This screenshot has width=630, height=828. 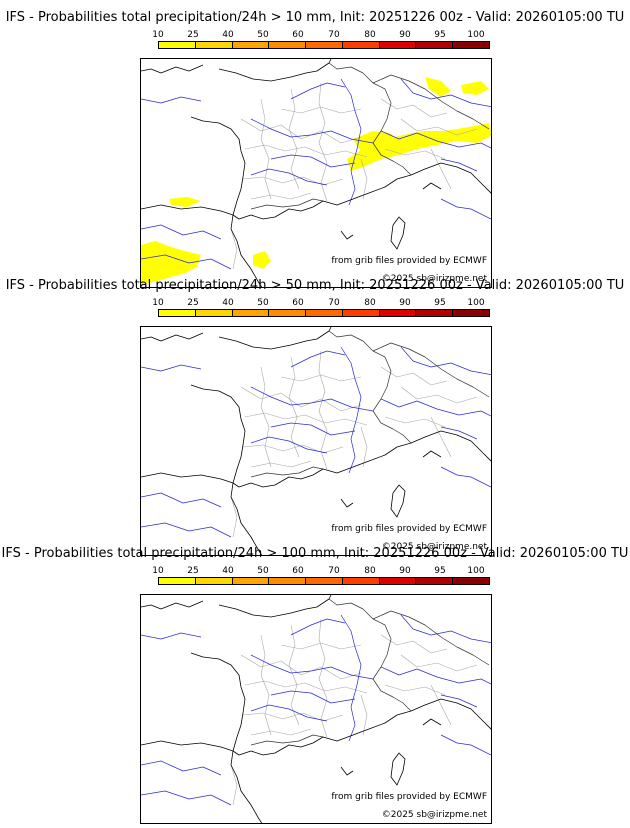 What do you see at coordinates (321, 571) in the screenshot?
I see `legend-tick-labels: 10 25 40 50 60 70 80 90 95 100` at bounding box center [321, 571].